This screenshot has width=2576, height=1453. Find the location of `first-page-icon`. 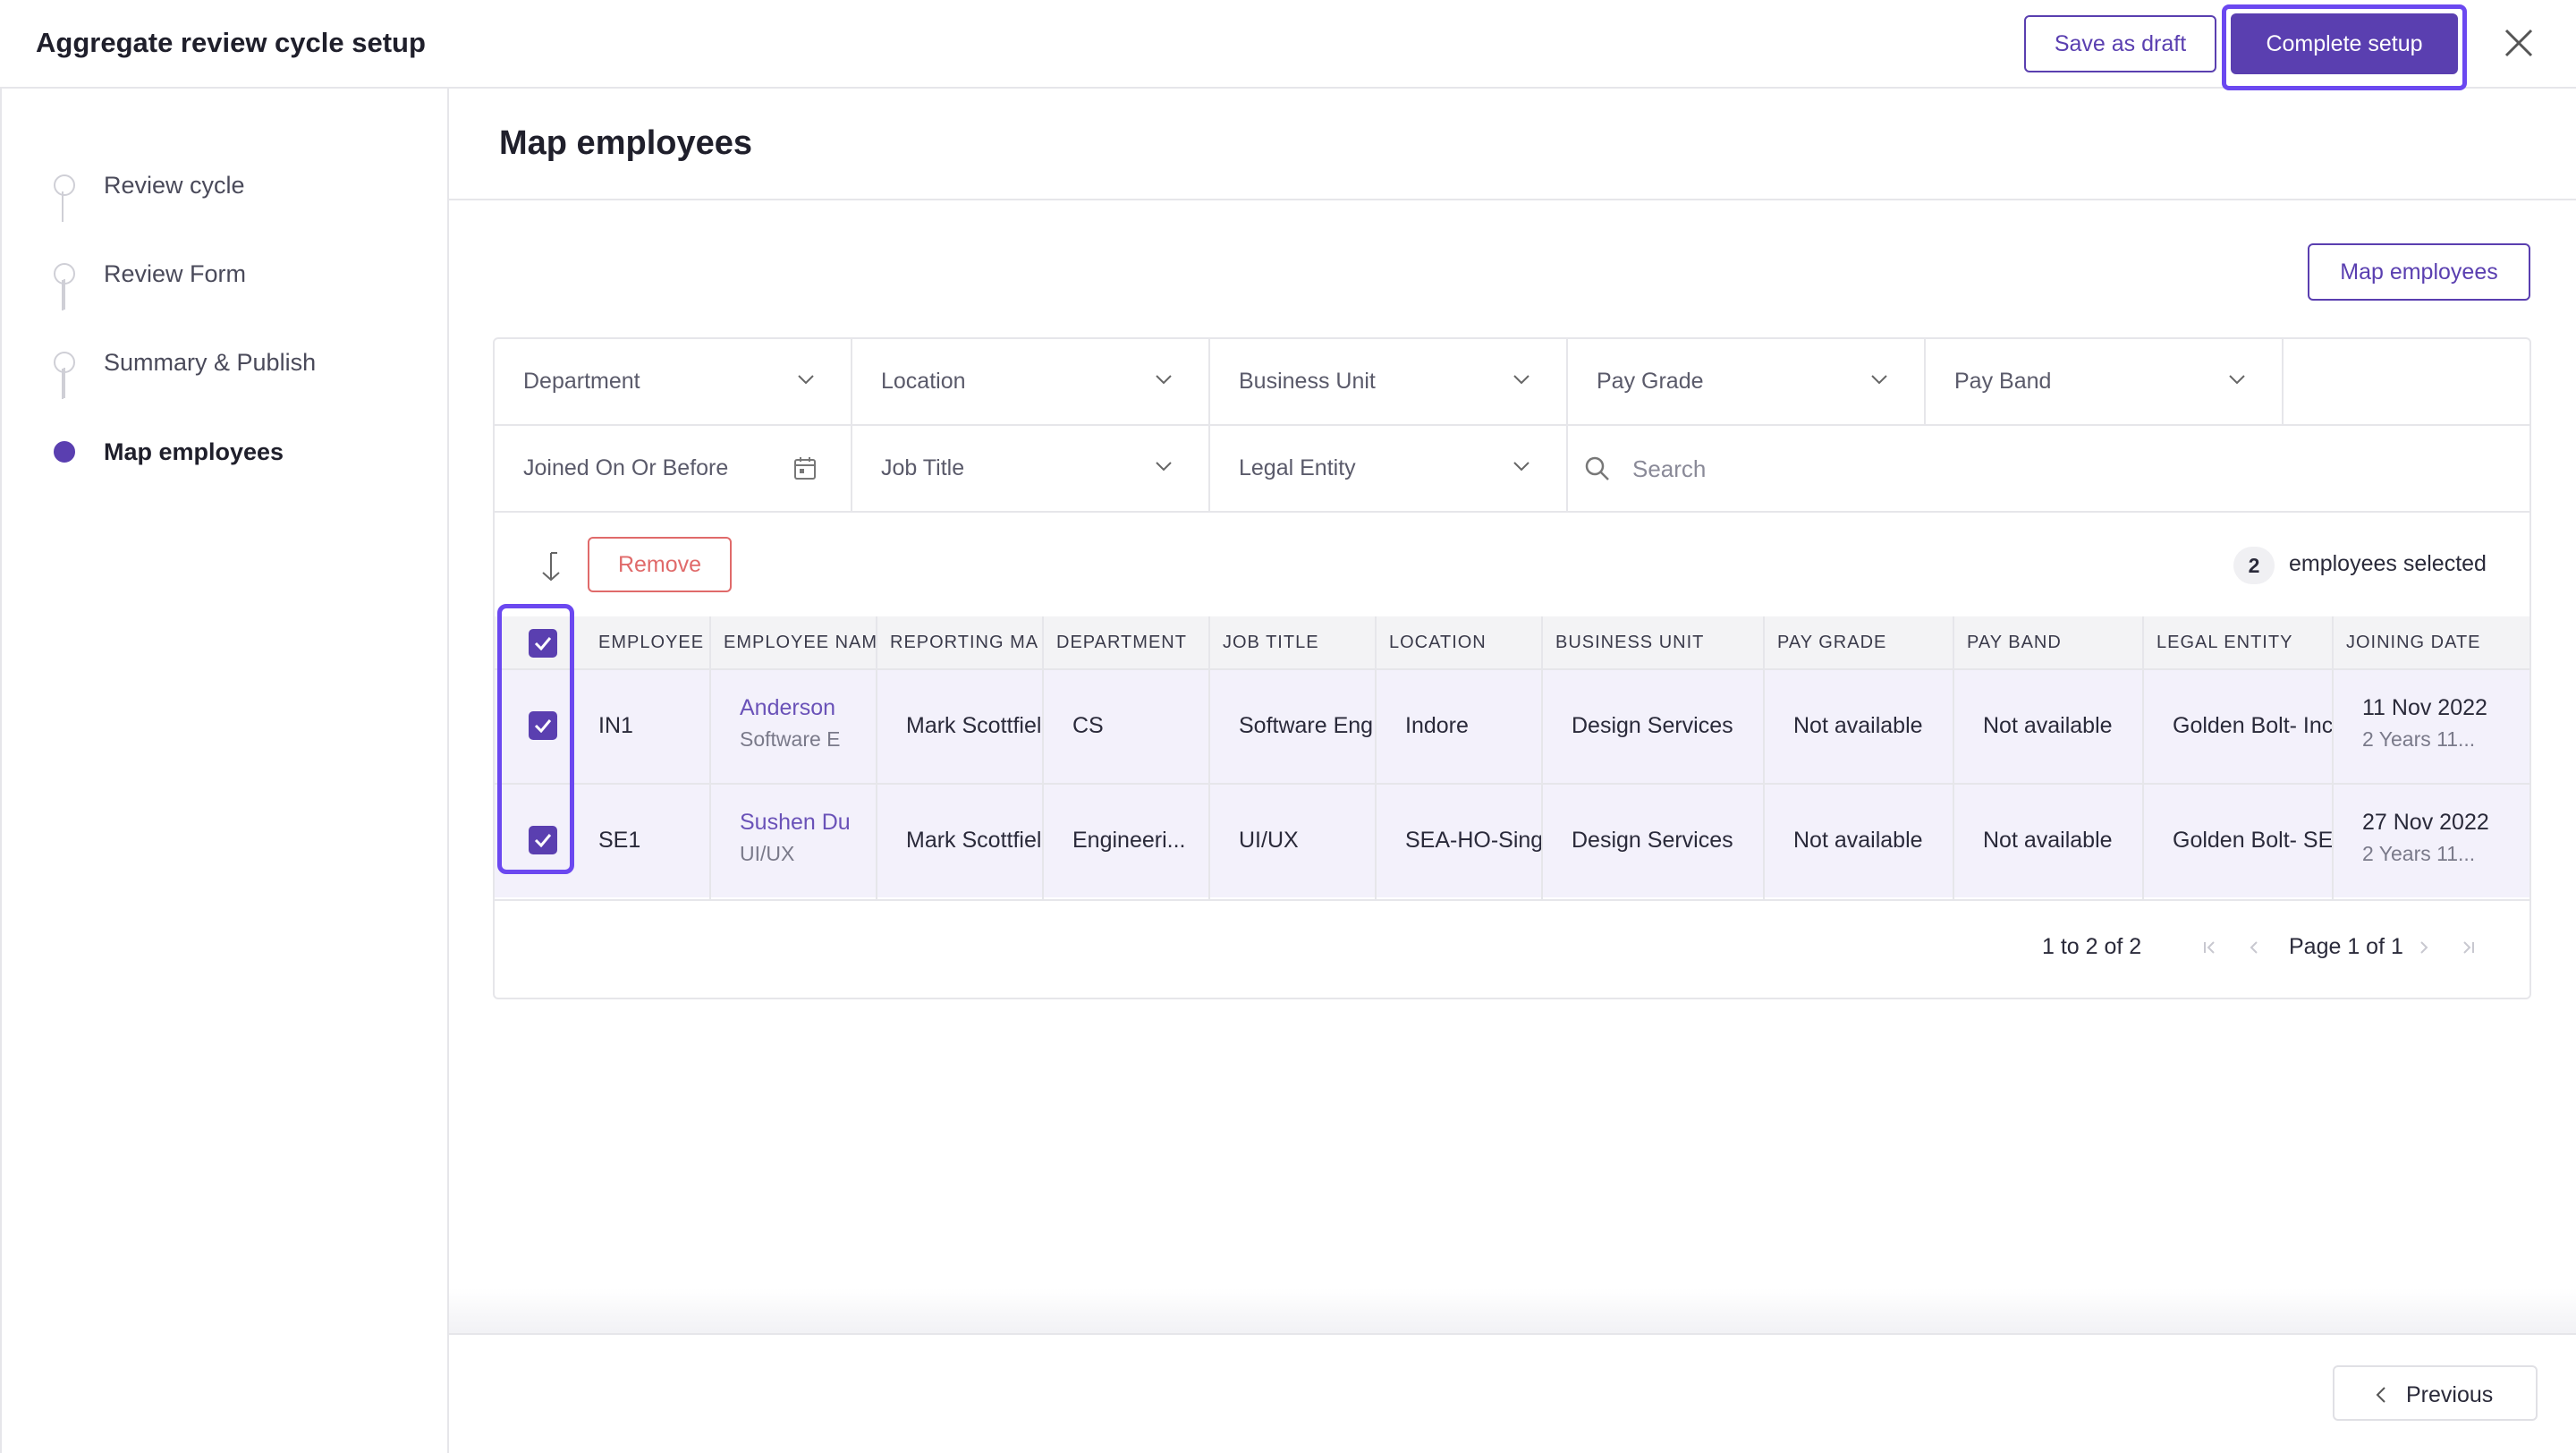

first-page-icon is located at coordinates (2210, 947).